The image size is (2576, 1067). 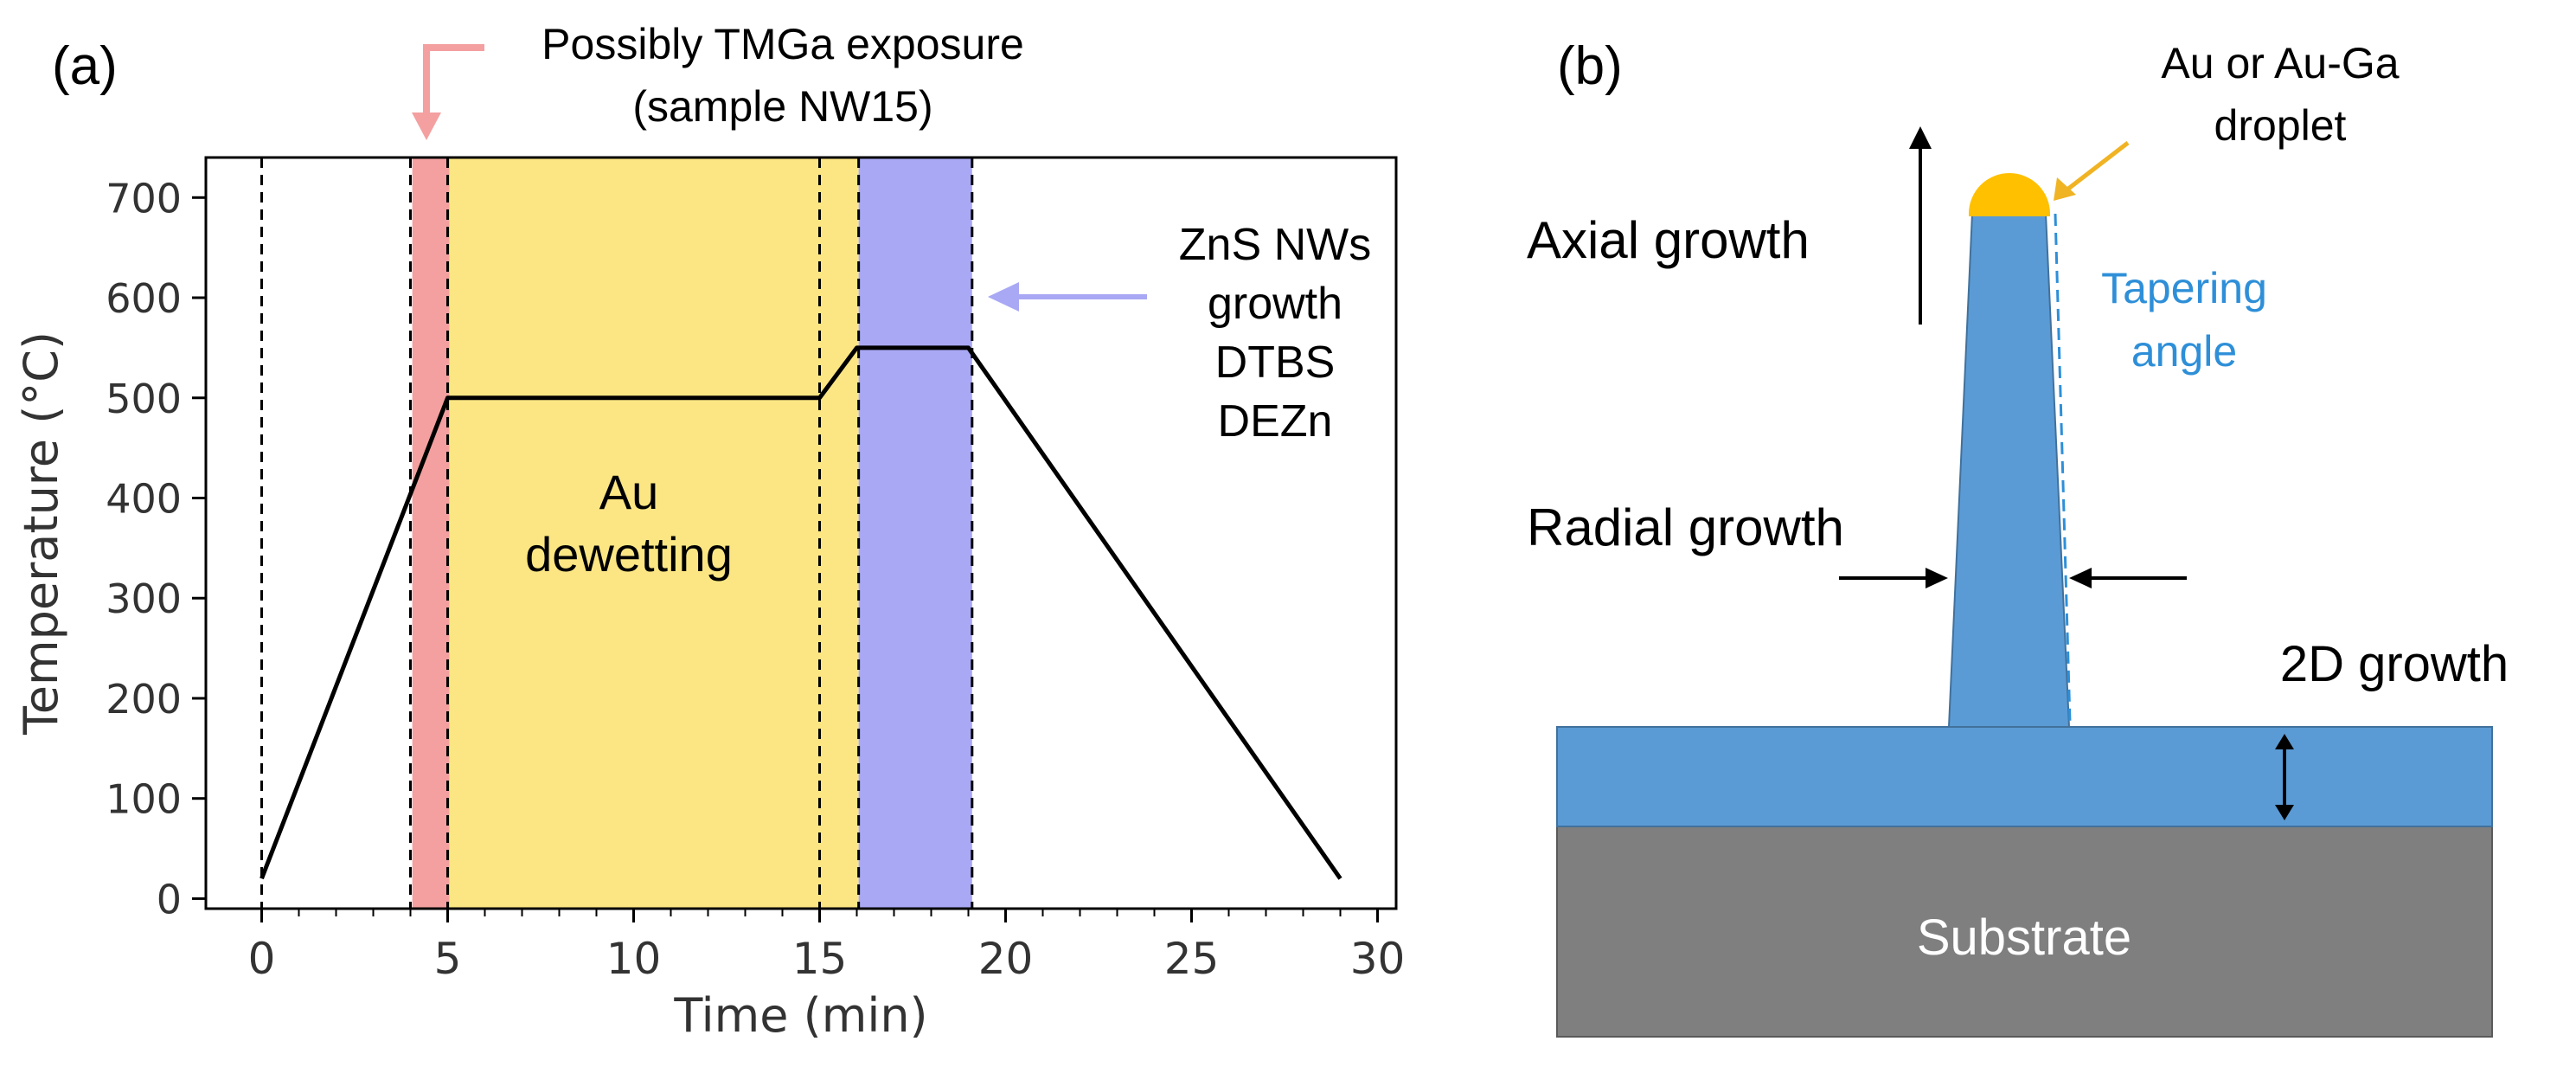 I want to click on shaded-region-dewetting, so click(x=654, y=533).